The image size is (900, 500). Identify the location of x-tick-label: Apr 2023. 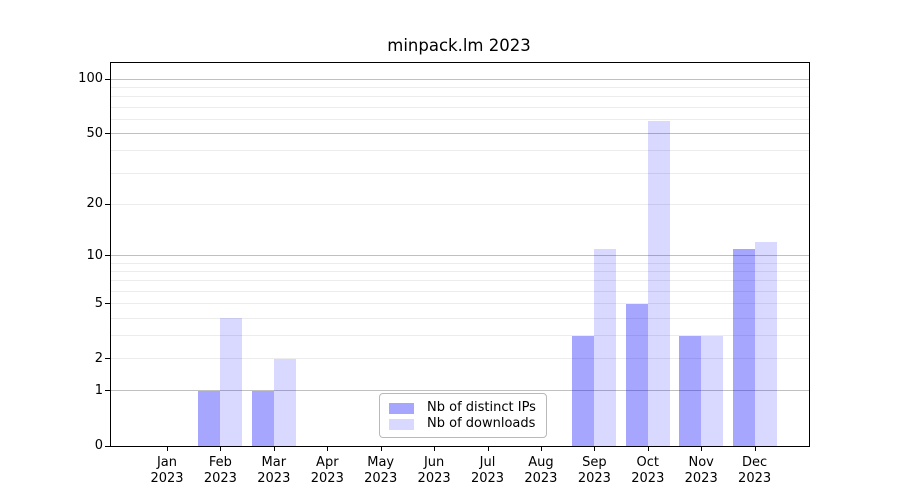
(327, 470).